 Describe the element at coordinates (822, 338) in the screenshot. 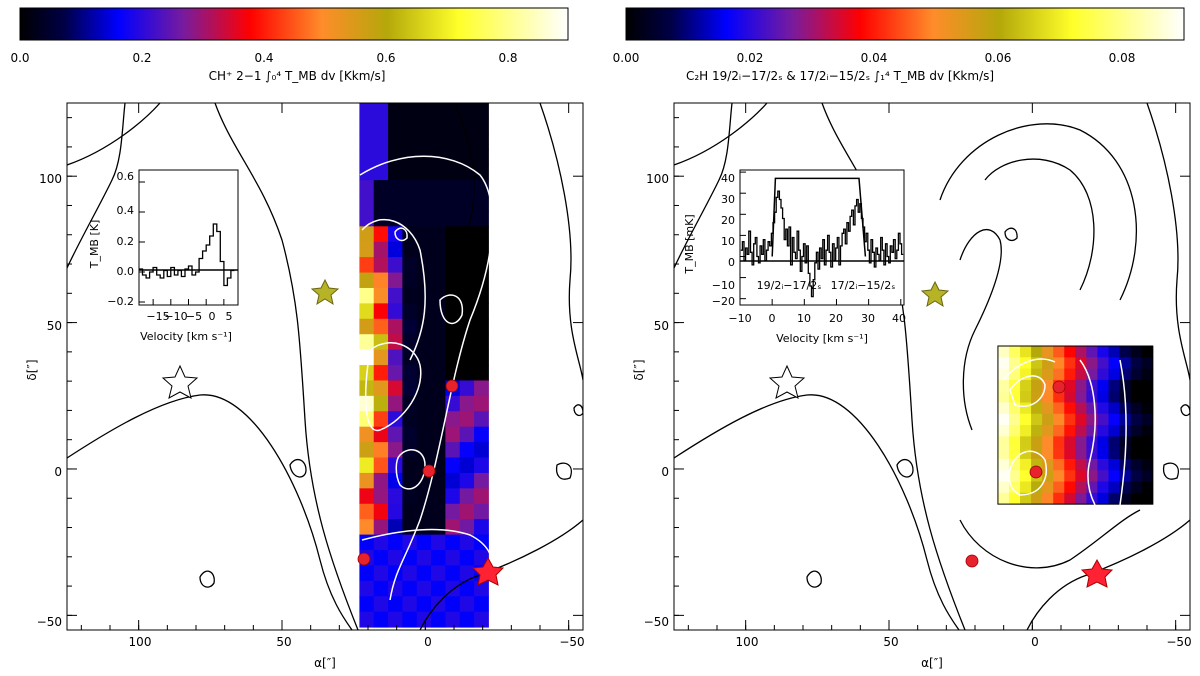

I see `right-inset-xlabel: Velocity [km s⁻¹]` at that location.